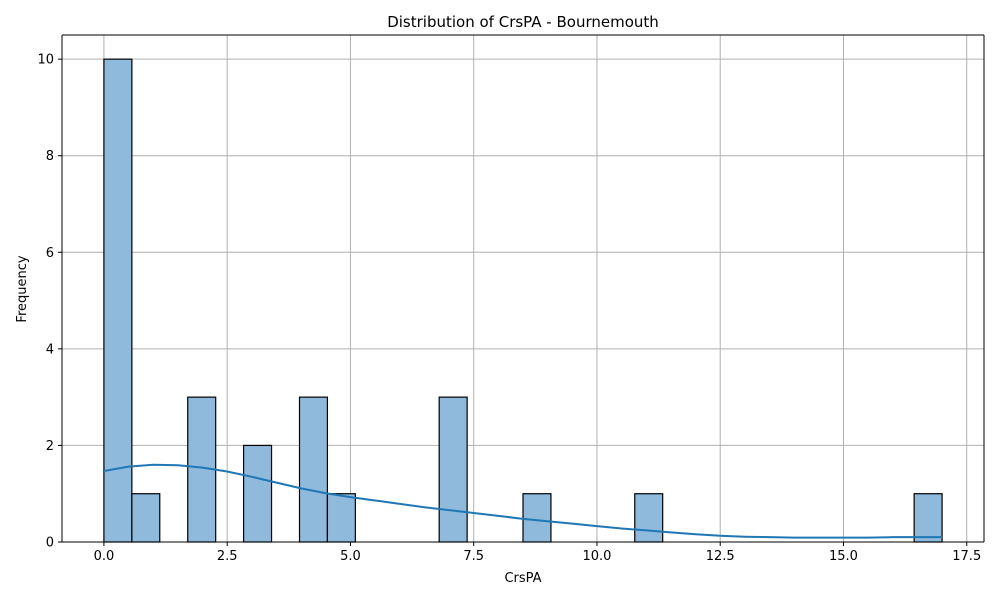 This screenshot has width=1000, height=600. What do you see at coordinates (523, 22) in the screenshot?
I see `chart-title: Distribution of CrsPA - Bournemouth` at bounding box center [523, 22].